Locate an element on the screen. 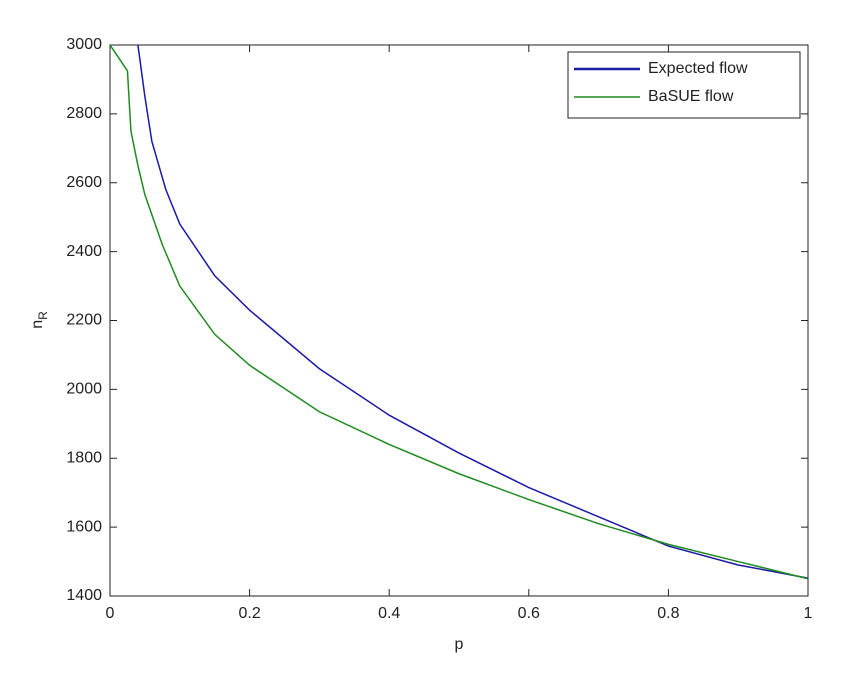 The image size is (850, 678). y-label-subscript: R is located at coordinates (43, 315).